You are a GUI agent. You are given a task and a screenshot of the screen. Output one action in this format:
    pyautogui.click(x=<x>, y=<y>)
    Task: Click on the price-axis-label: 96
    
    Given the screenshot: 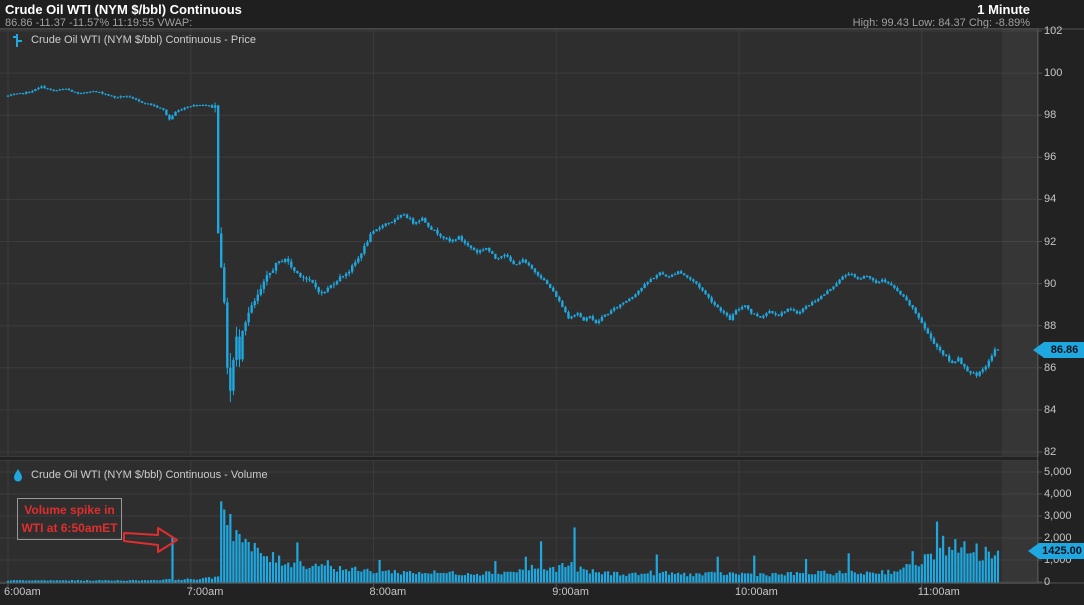 What is the action you would take?
    pyautogui.click(x=1050, y=157)
    